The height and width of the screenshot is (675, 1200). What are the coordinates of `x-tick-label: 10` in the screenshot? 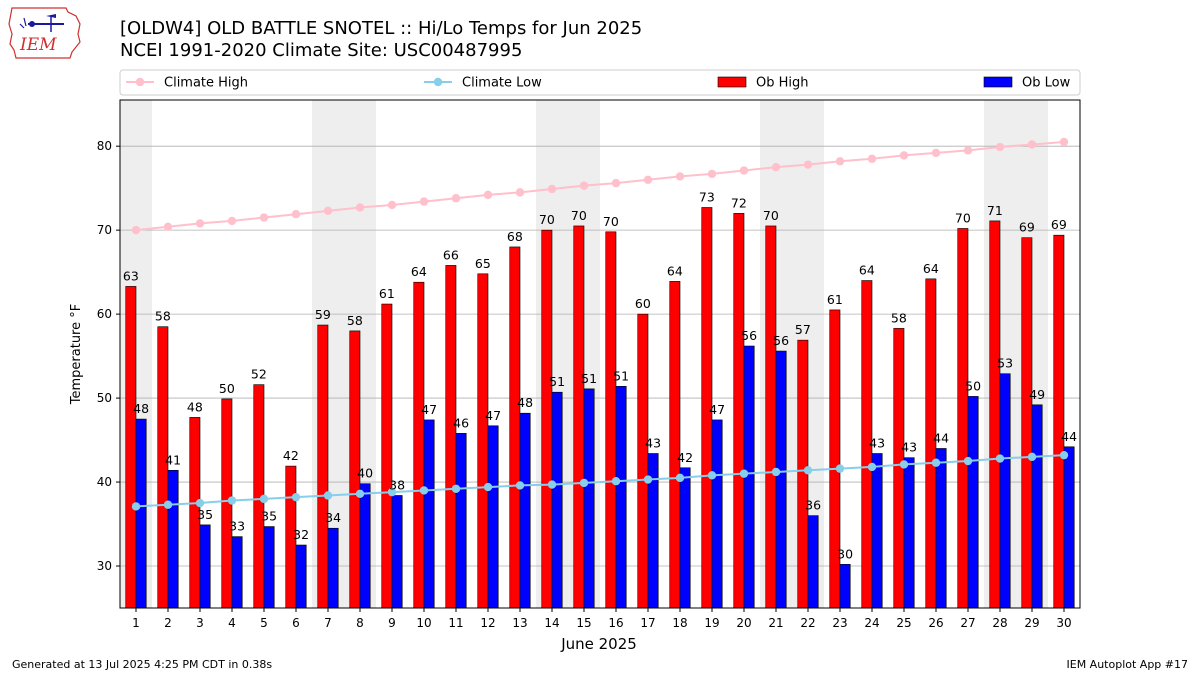 It's located at (423, 623).